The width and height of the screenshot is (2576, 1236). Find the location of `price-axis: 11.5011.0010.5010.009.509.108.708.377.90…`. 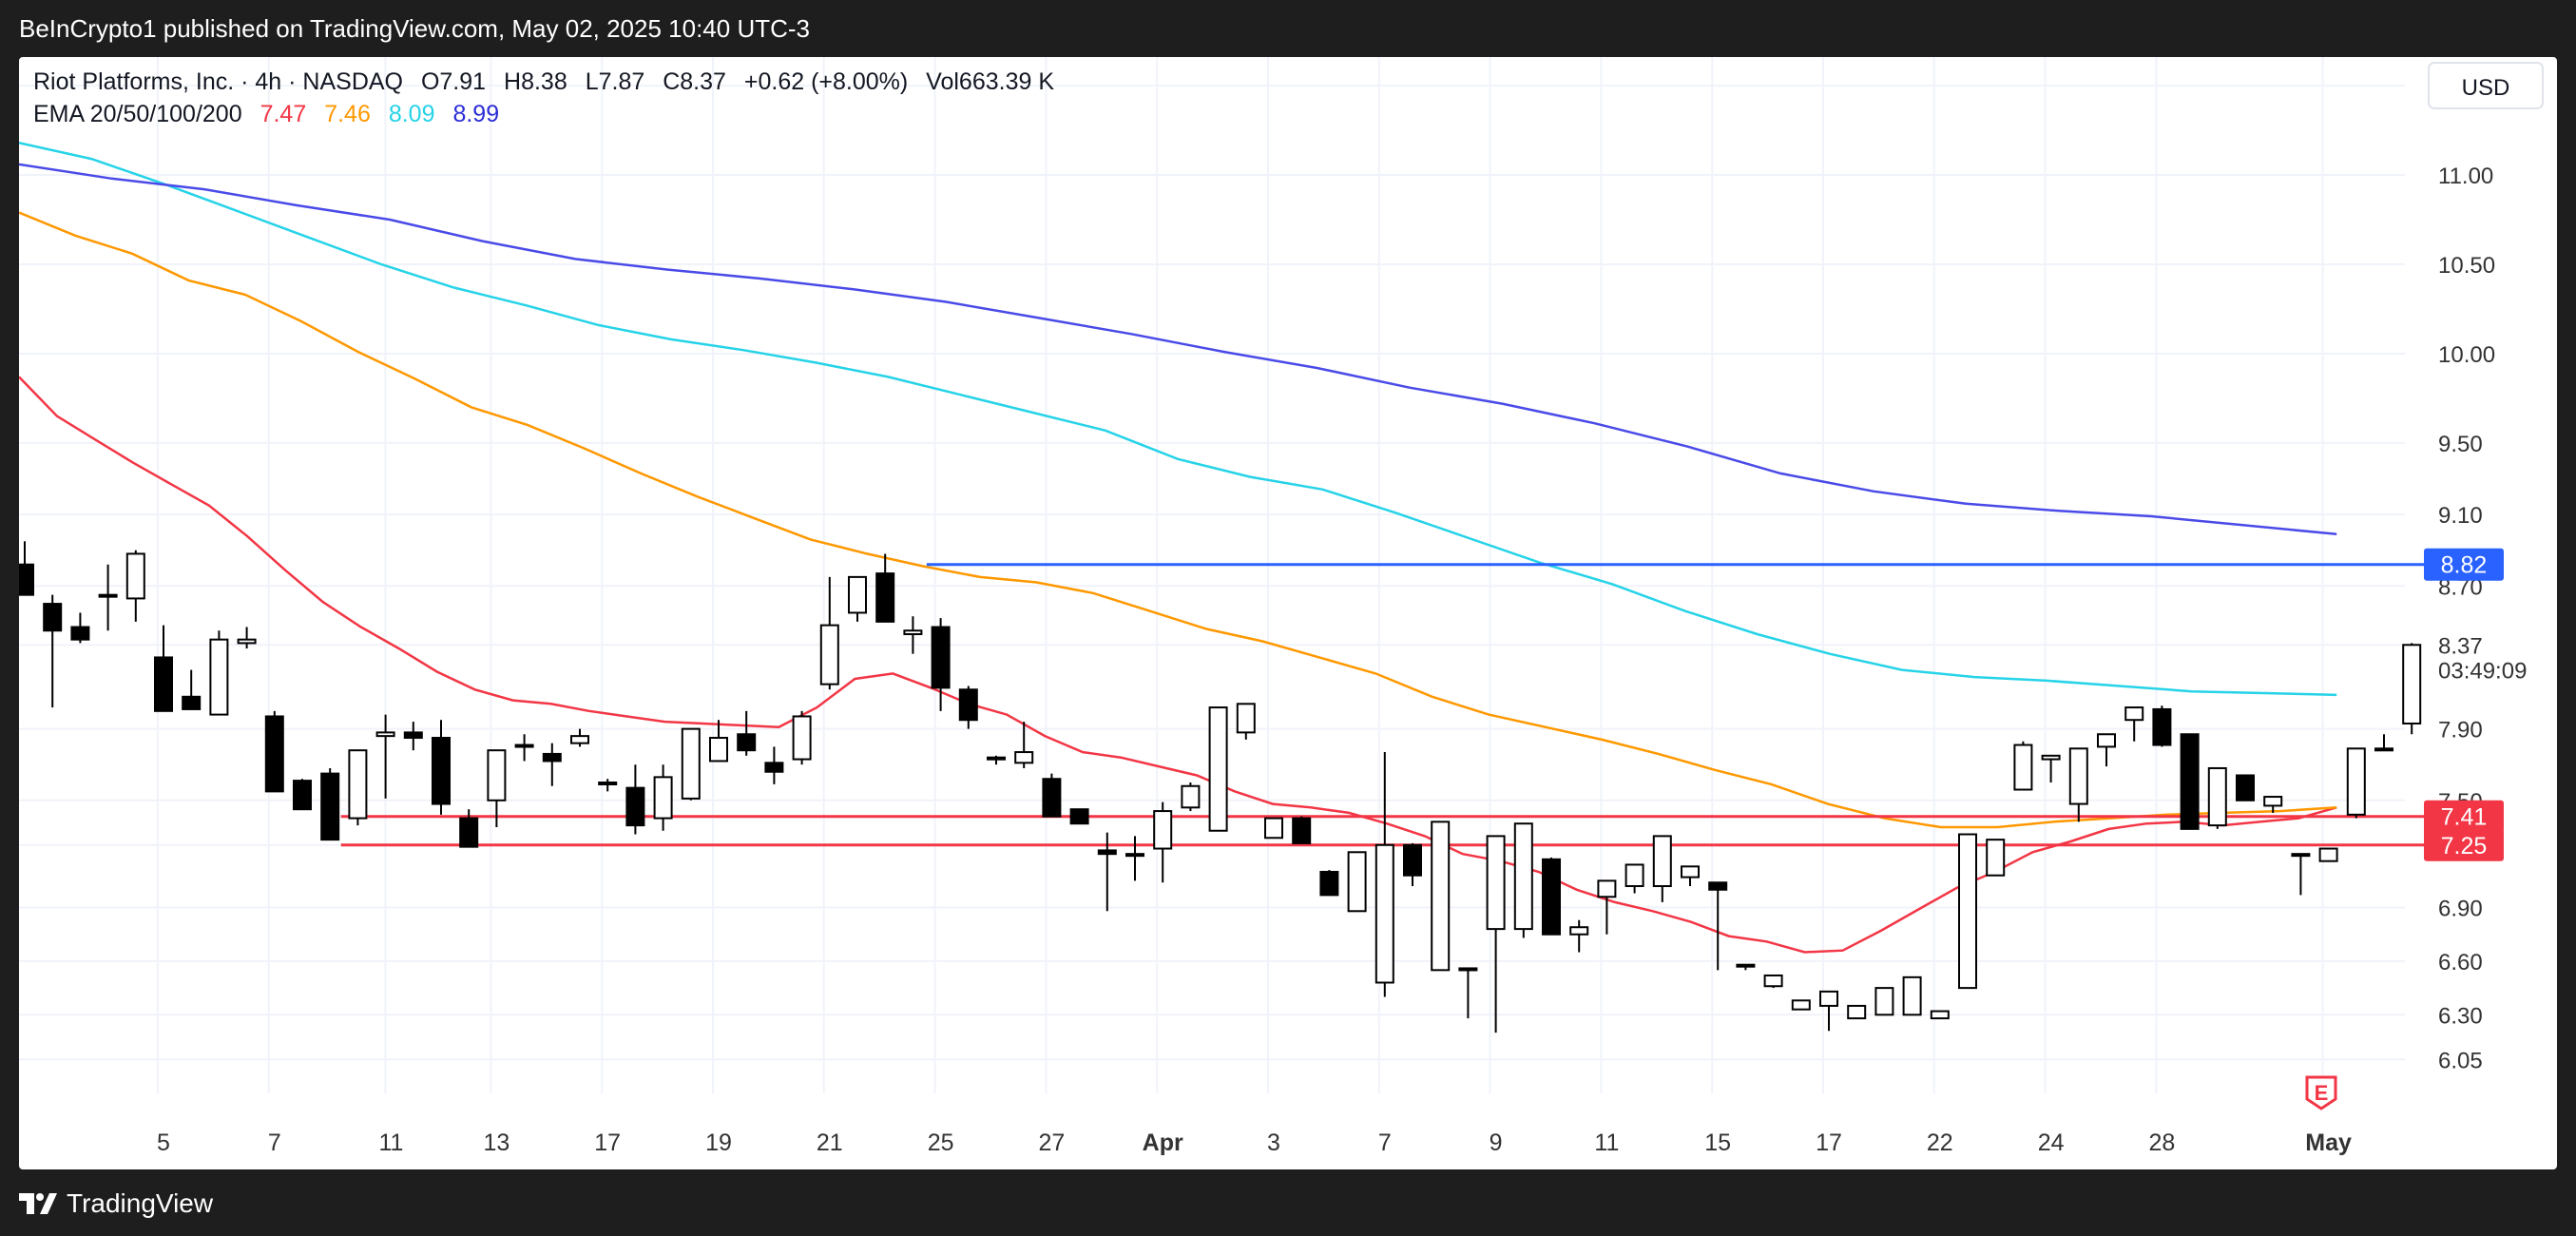

price-axis: 11.5011.0010.5010.009.509.108.708.377.90… is located at coordinates (2464, 574).